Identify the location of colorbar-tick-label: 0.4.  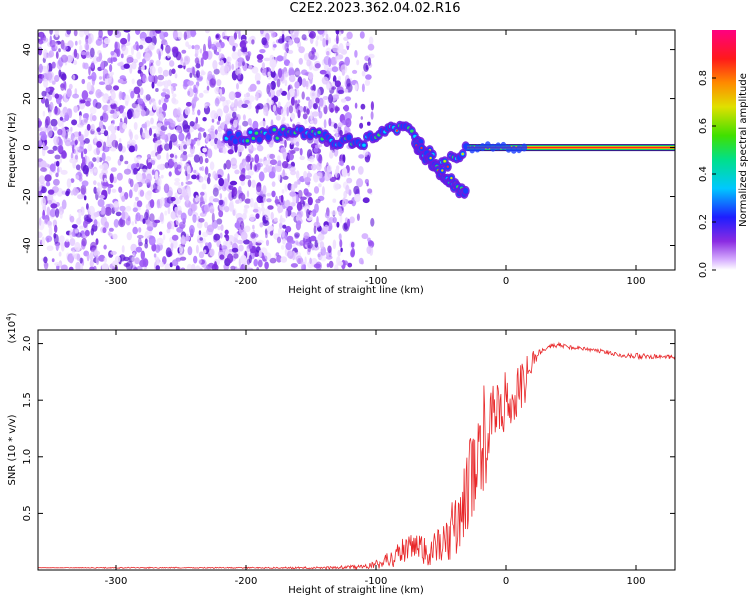
(703, 174).